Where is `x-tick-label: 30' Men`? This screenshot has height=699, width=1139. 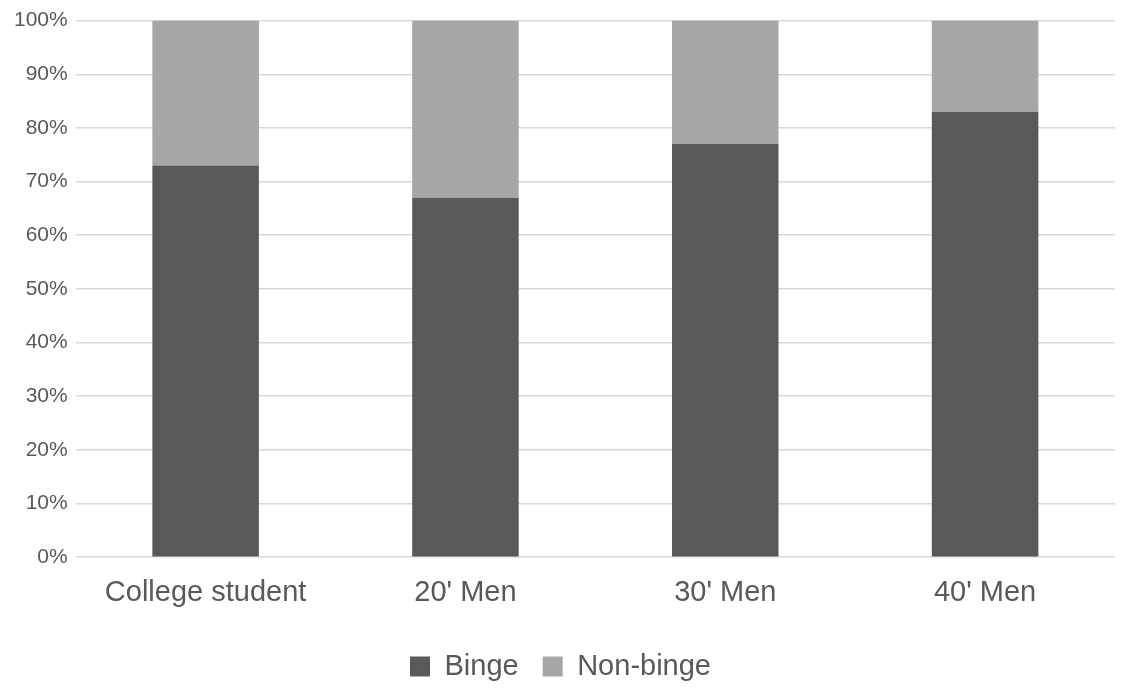 x-tick-label: 30' Men is located at coordinates (725, 590).